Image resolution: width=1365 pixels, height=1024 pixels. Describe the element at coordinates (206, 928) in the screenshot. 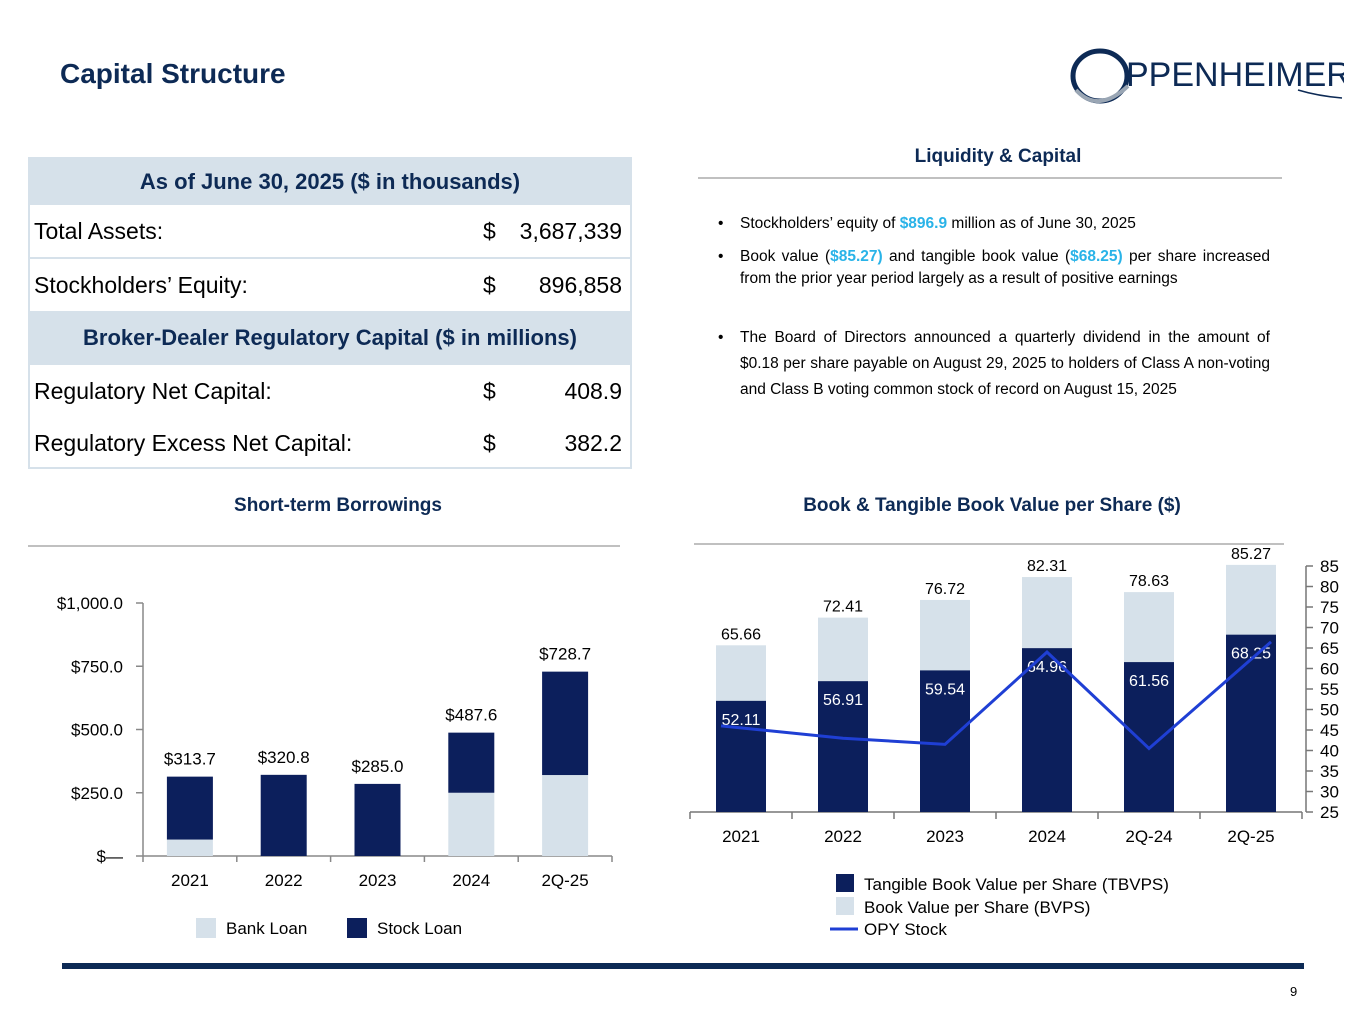

I see `legend-swatch-bank-loan` at that location.